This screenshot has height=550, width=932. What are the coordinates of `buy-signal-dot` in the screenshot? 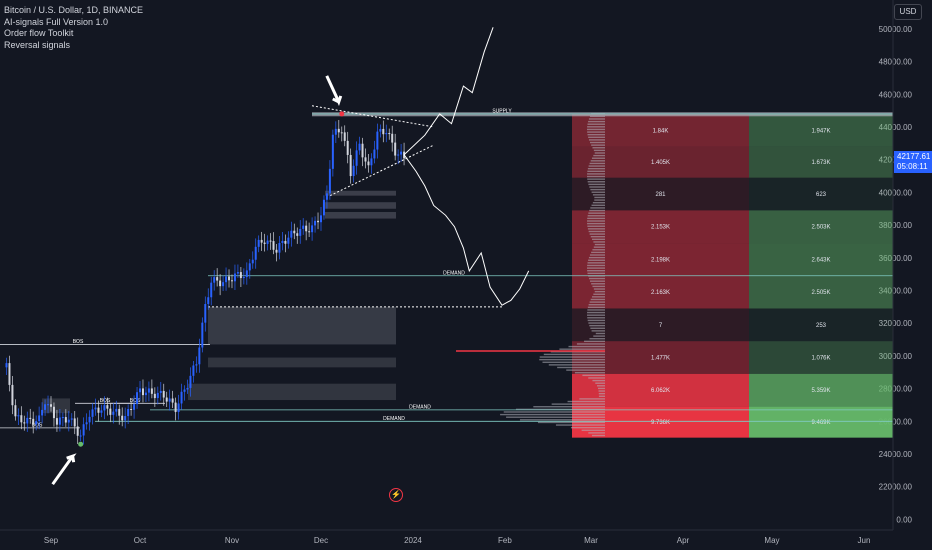 It's located at (81, 444).